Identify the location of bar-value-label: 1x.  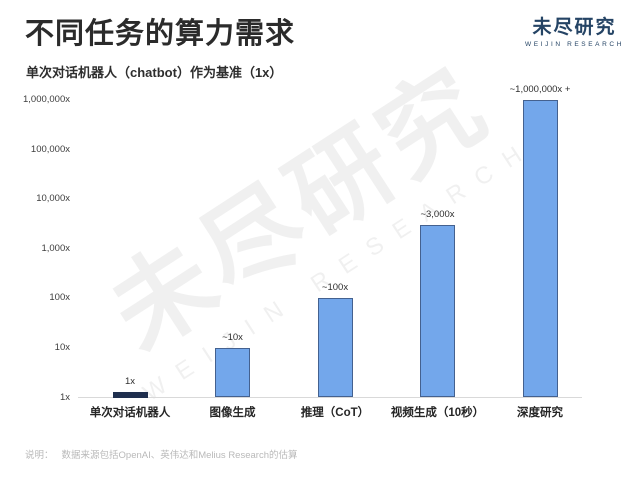
(130, 381).